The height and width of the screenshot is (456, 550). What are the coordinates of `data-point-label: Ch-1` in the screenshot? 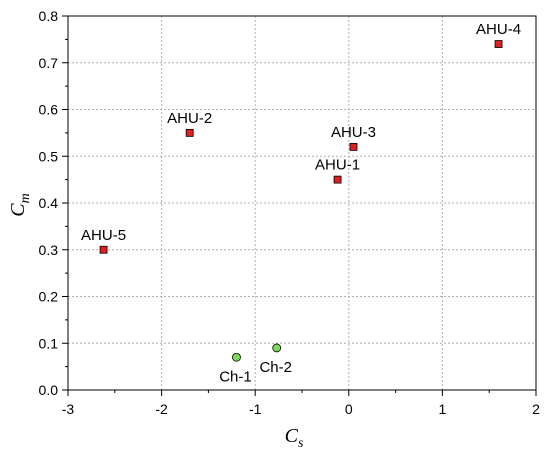 It's located at (235, 376).